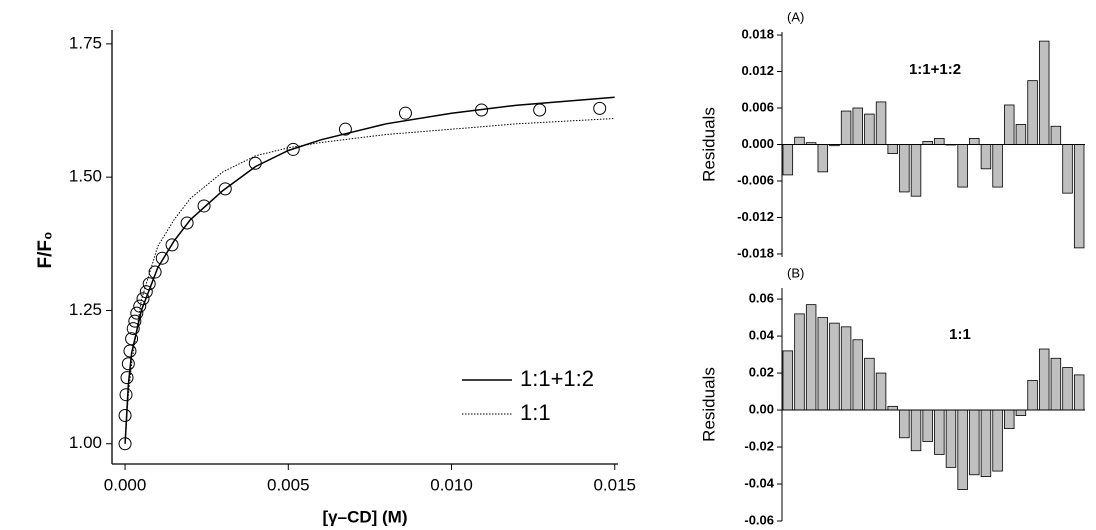 The height and width of the screenshot is (530, 1096). I want to click on x-tick-label: 0.010, so click(451, 484).